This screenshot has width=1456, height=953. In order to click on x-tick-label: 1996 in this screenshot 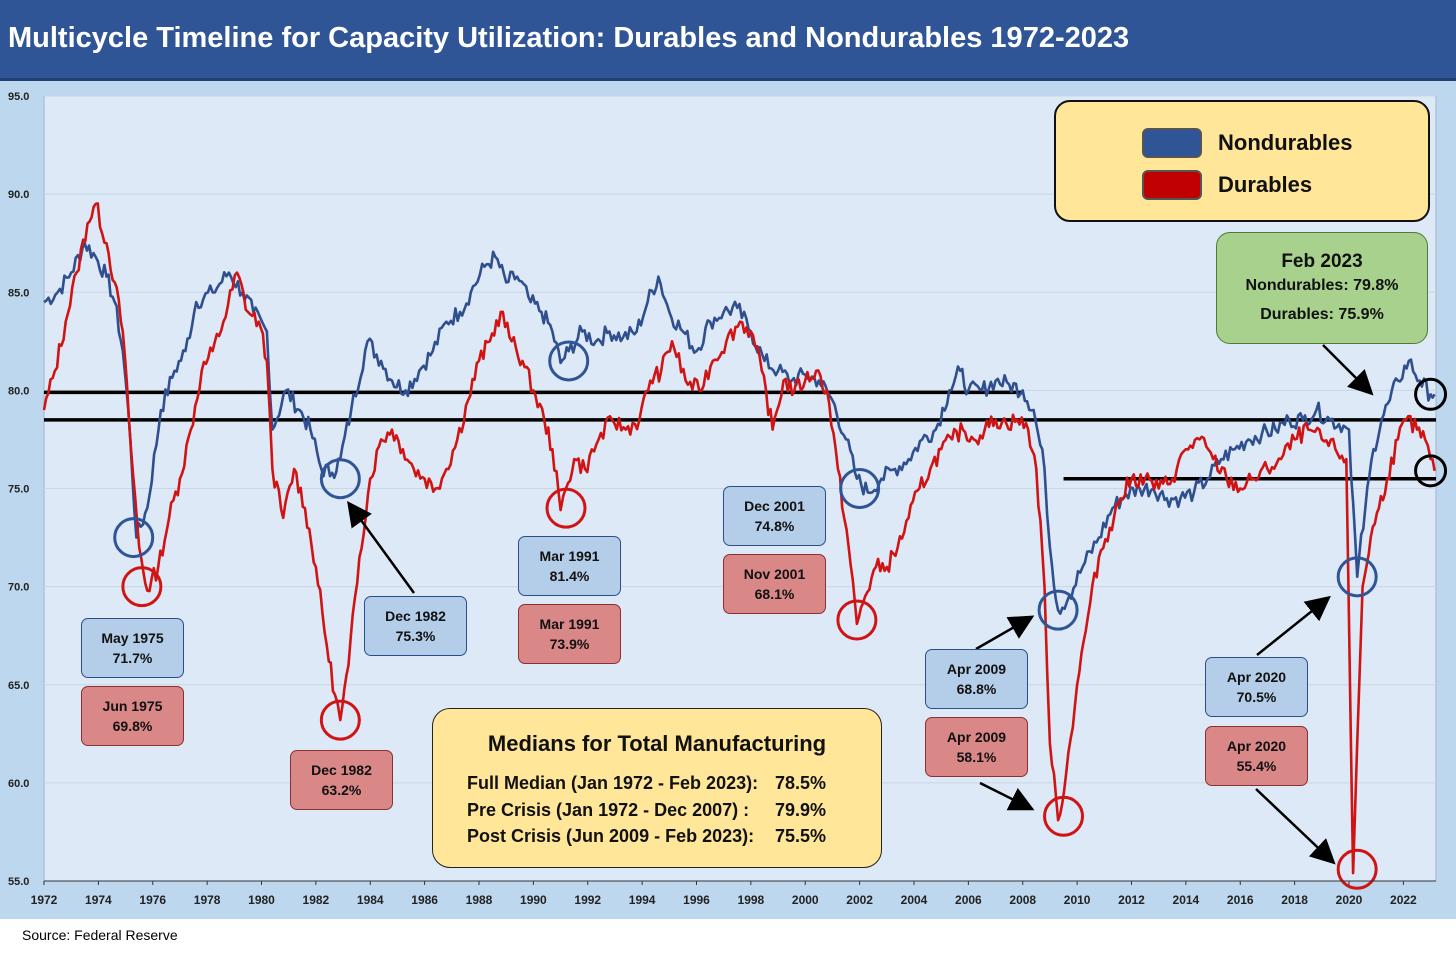, I will do `click(696, 900)`.